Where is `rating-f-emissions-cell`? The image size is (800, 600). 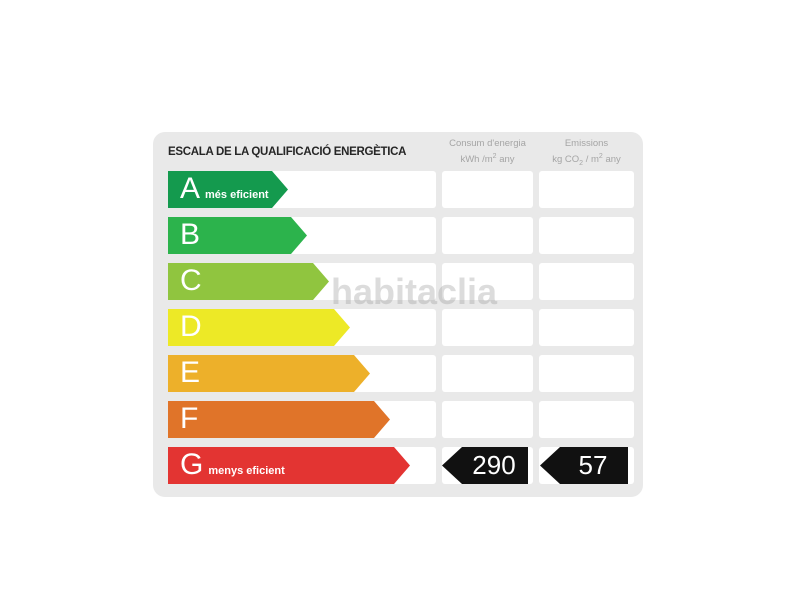
rating-f-emissions-cell is located at coordinates (586, 419).